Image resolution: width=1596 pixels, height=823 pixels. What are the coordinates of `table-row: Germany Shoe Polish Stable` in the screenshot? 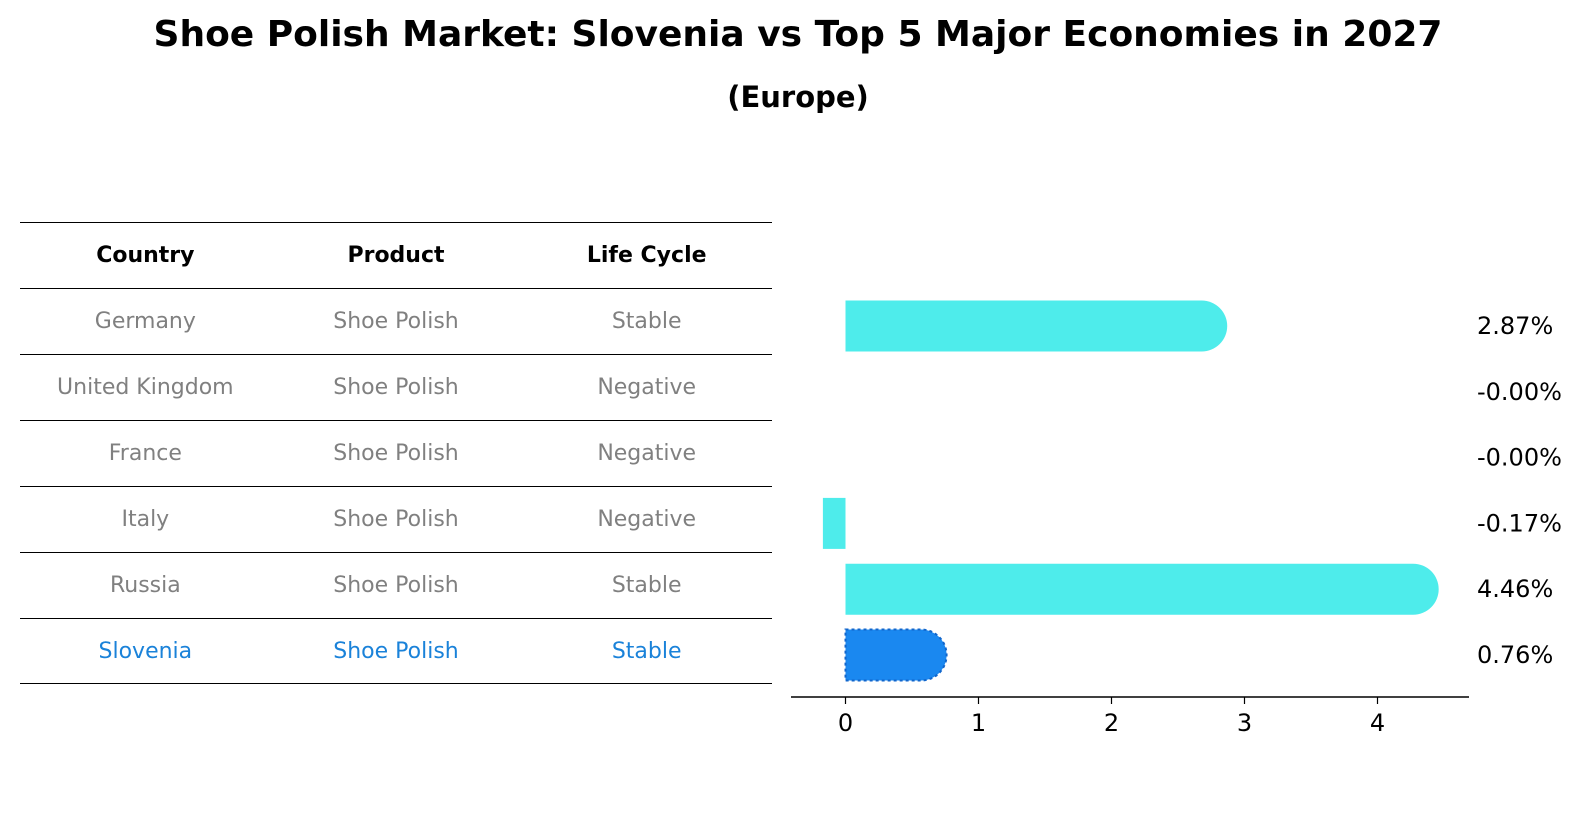 It's located at (396, 321).